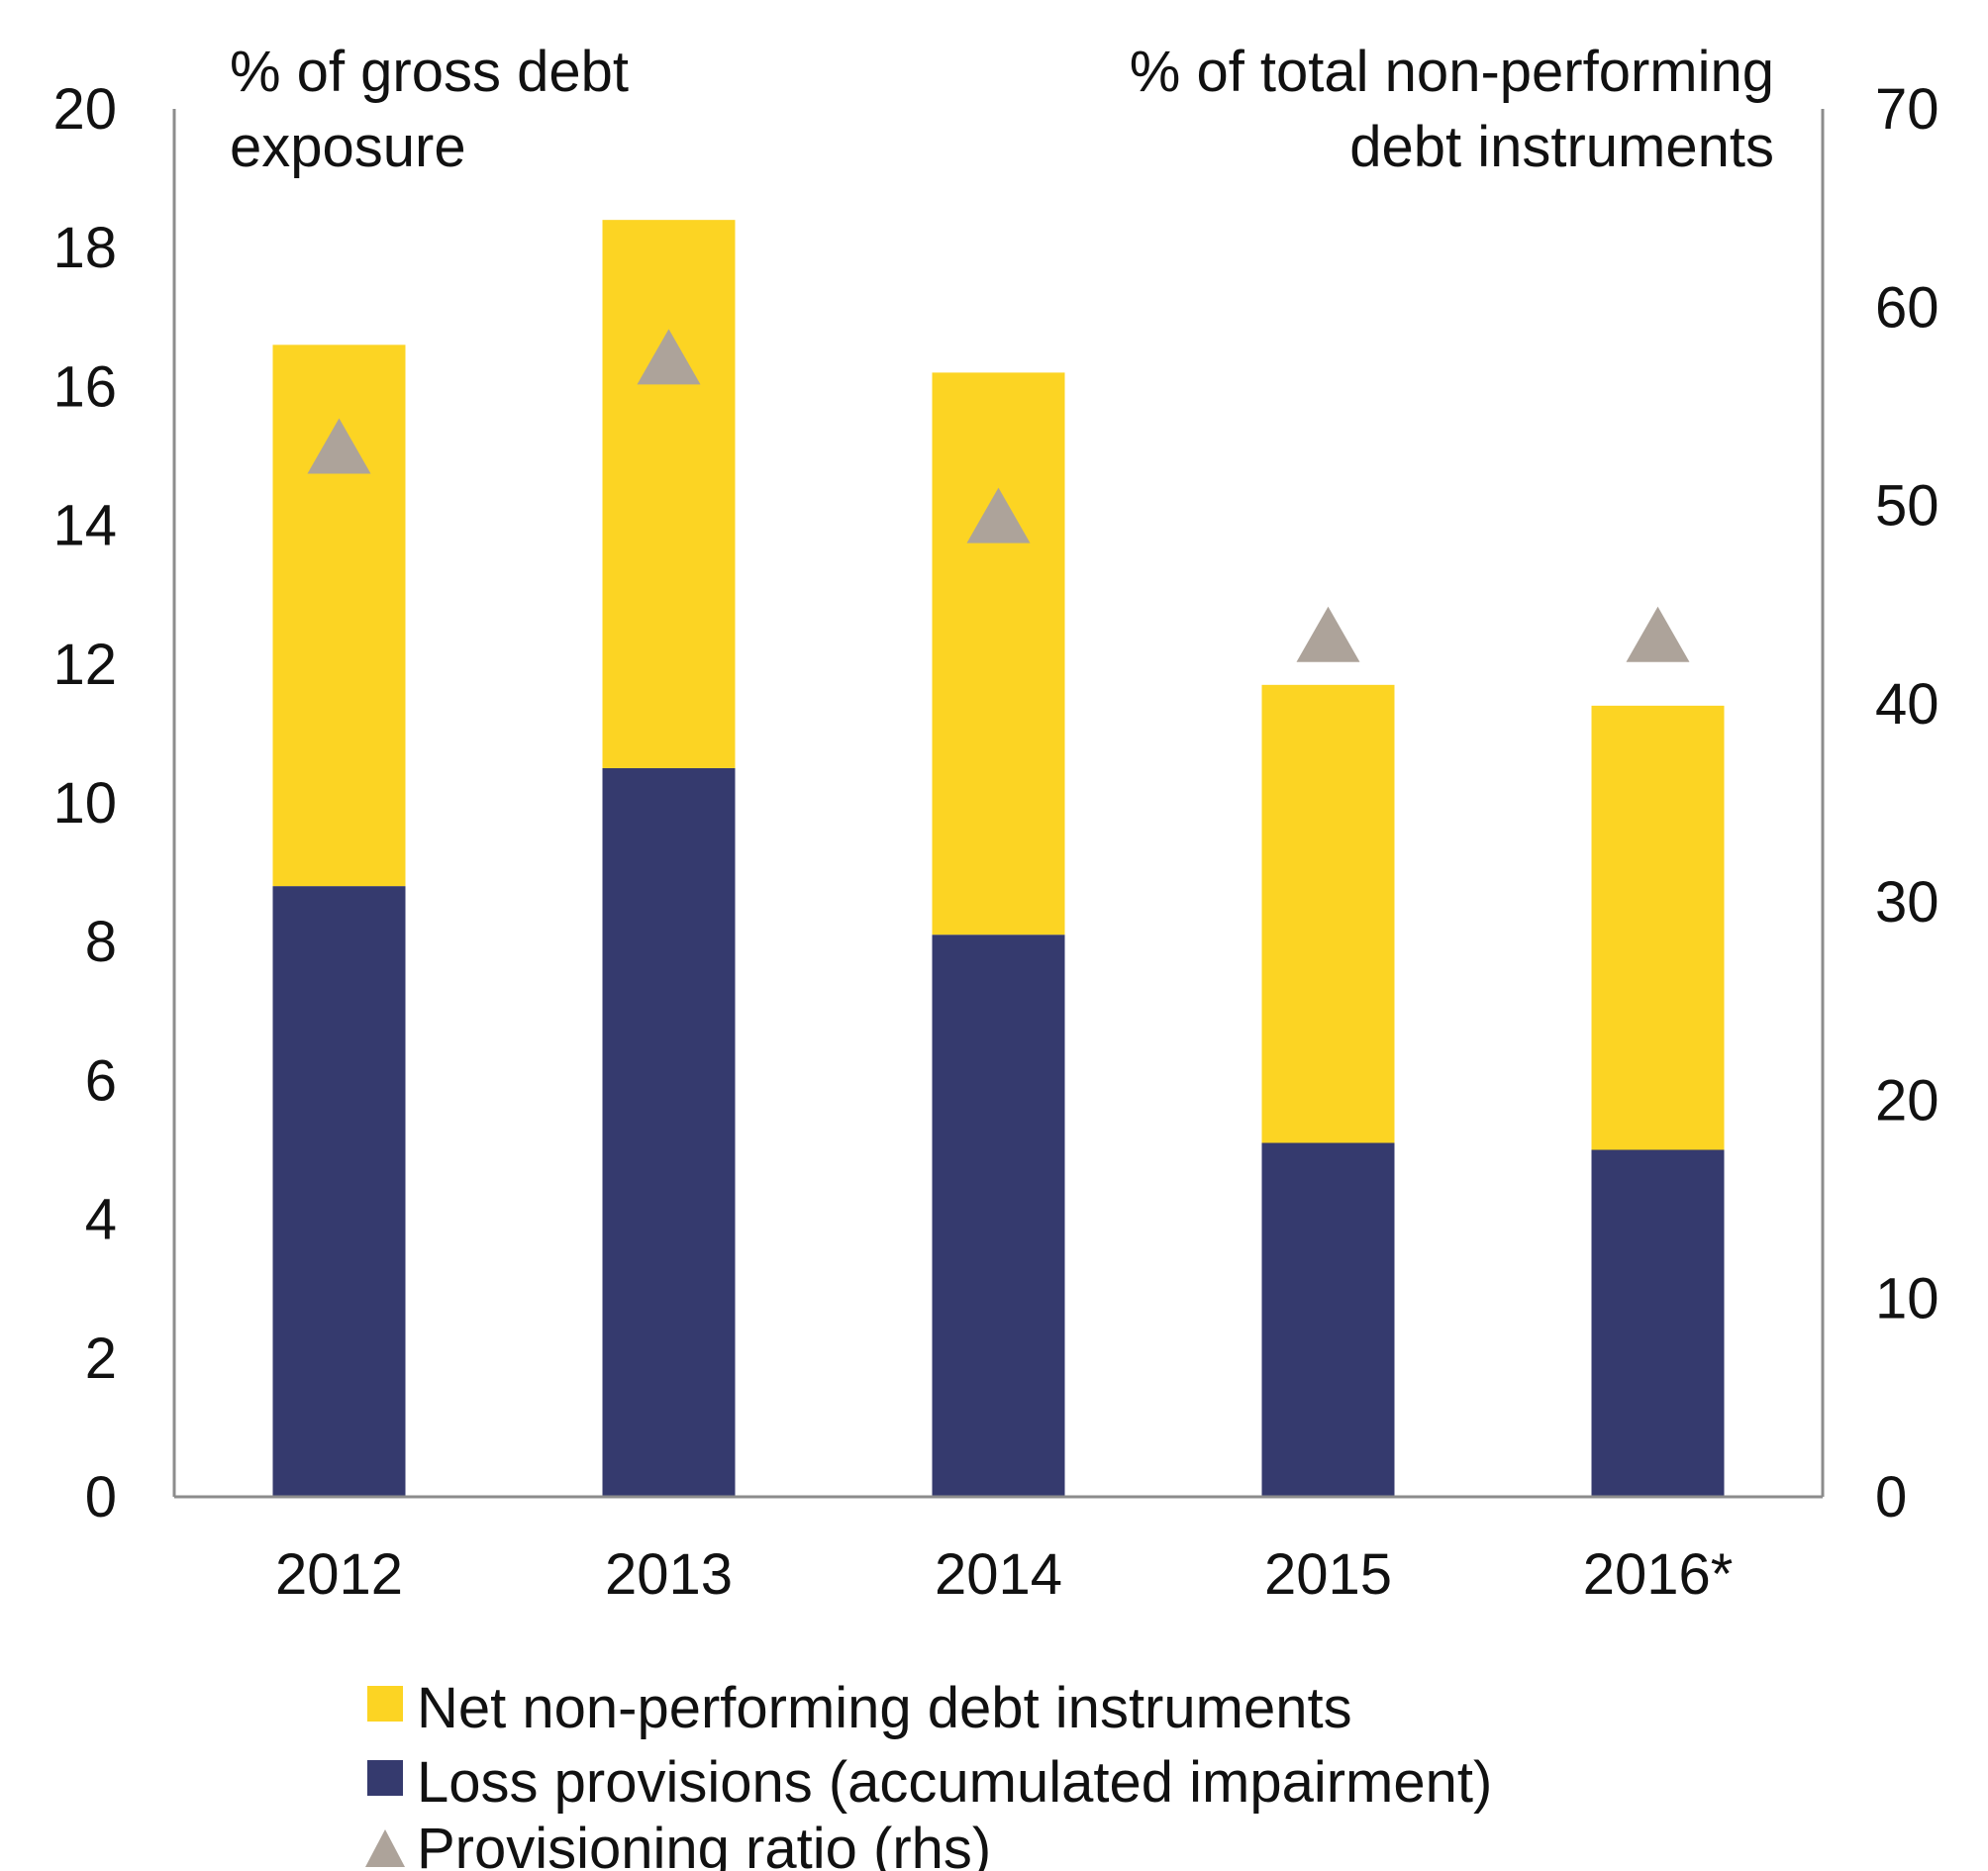 This screenshot has width=1988, height=1871. Describe the element at coordinates (1907, 902) in the screenshot. I see `right-tick-label-30: 30` at that location.